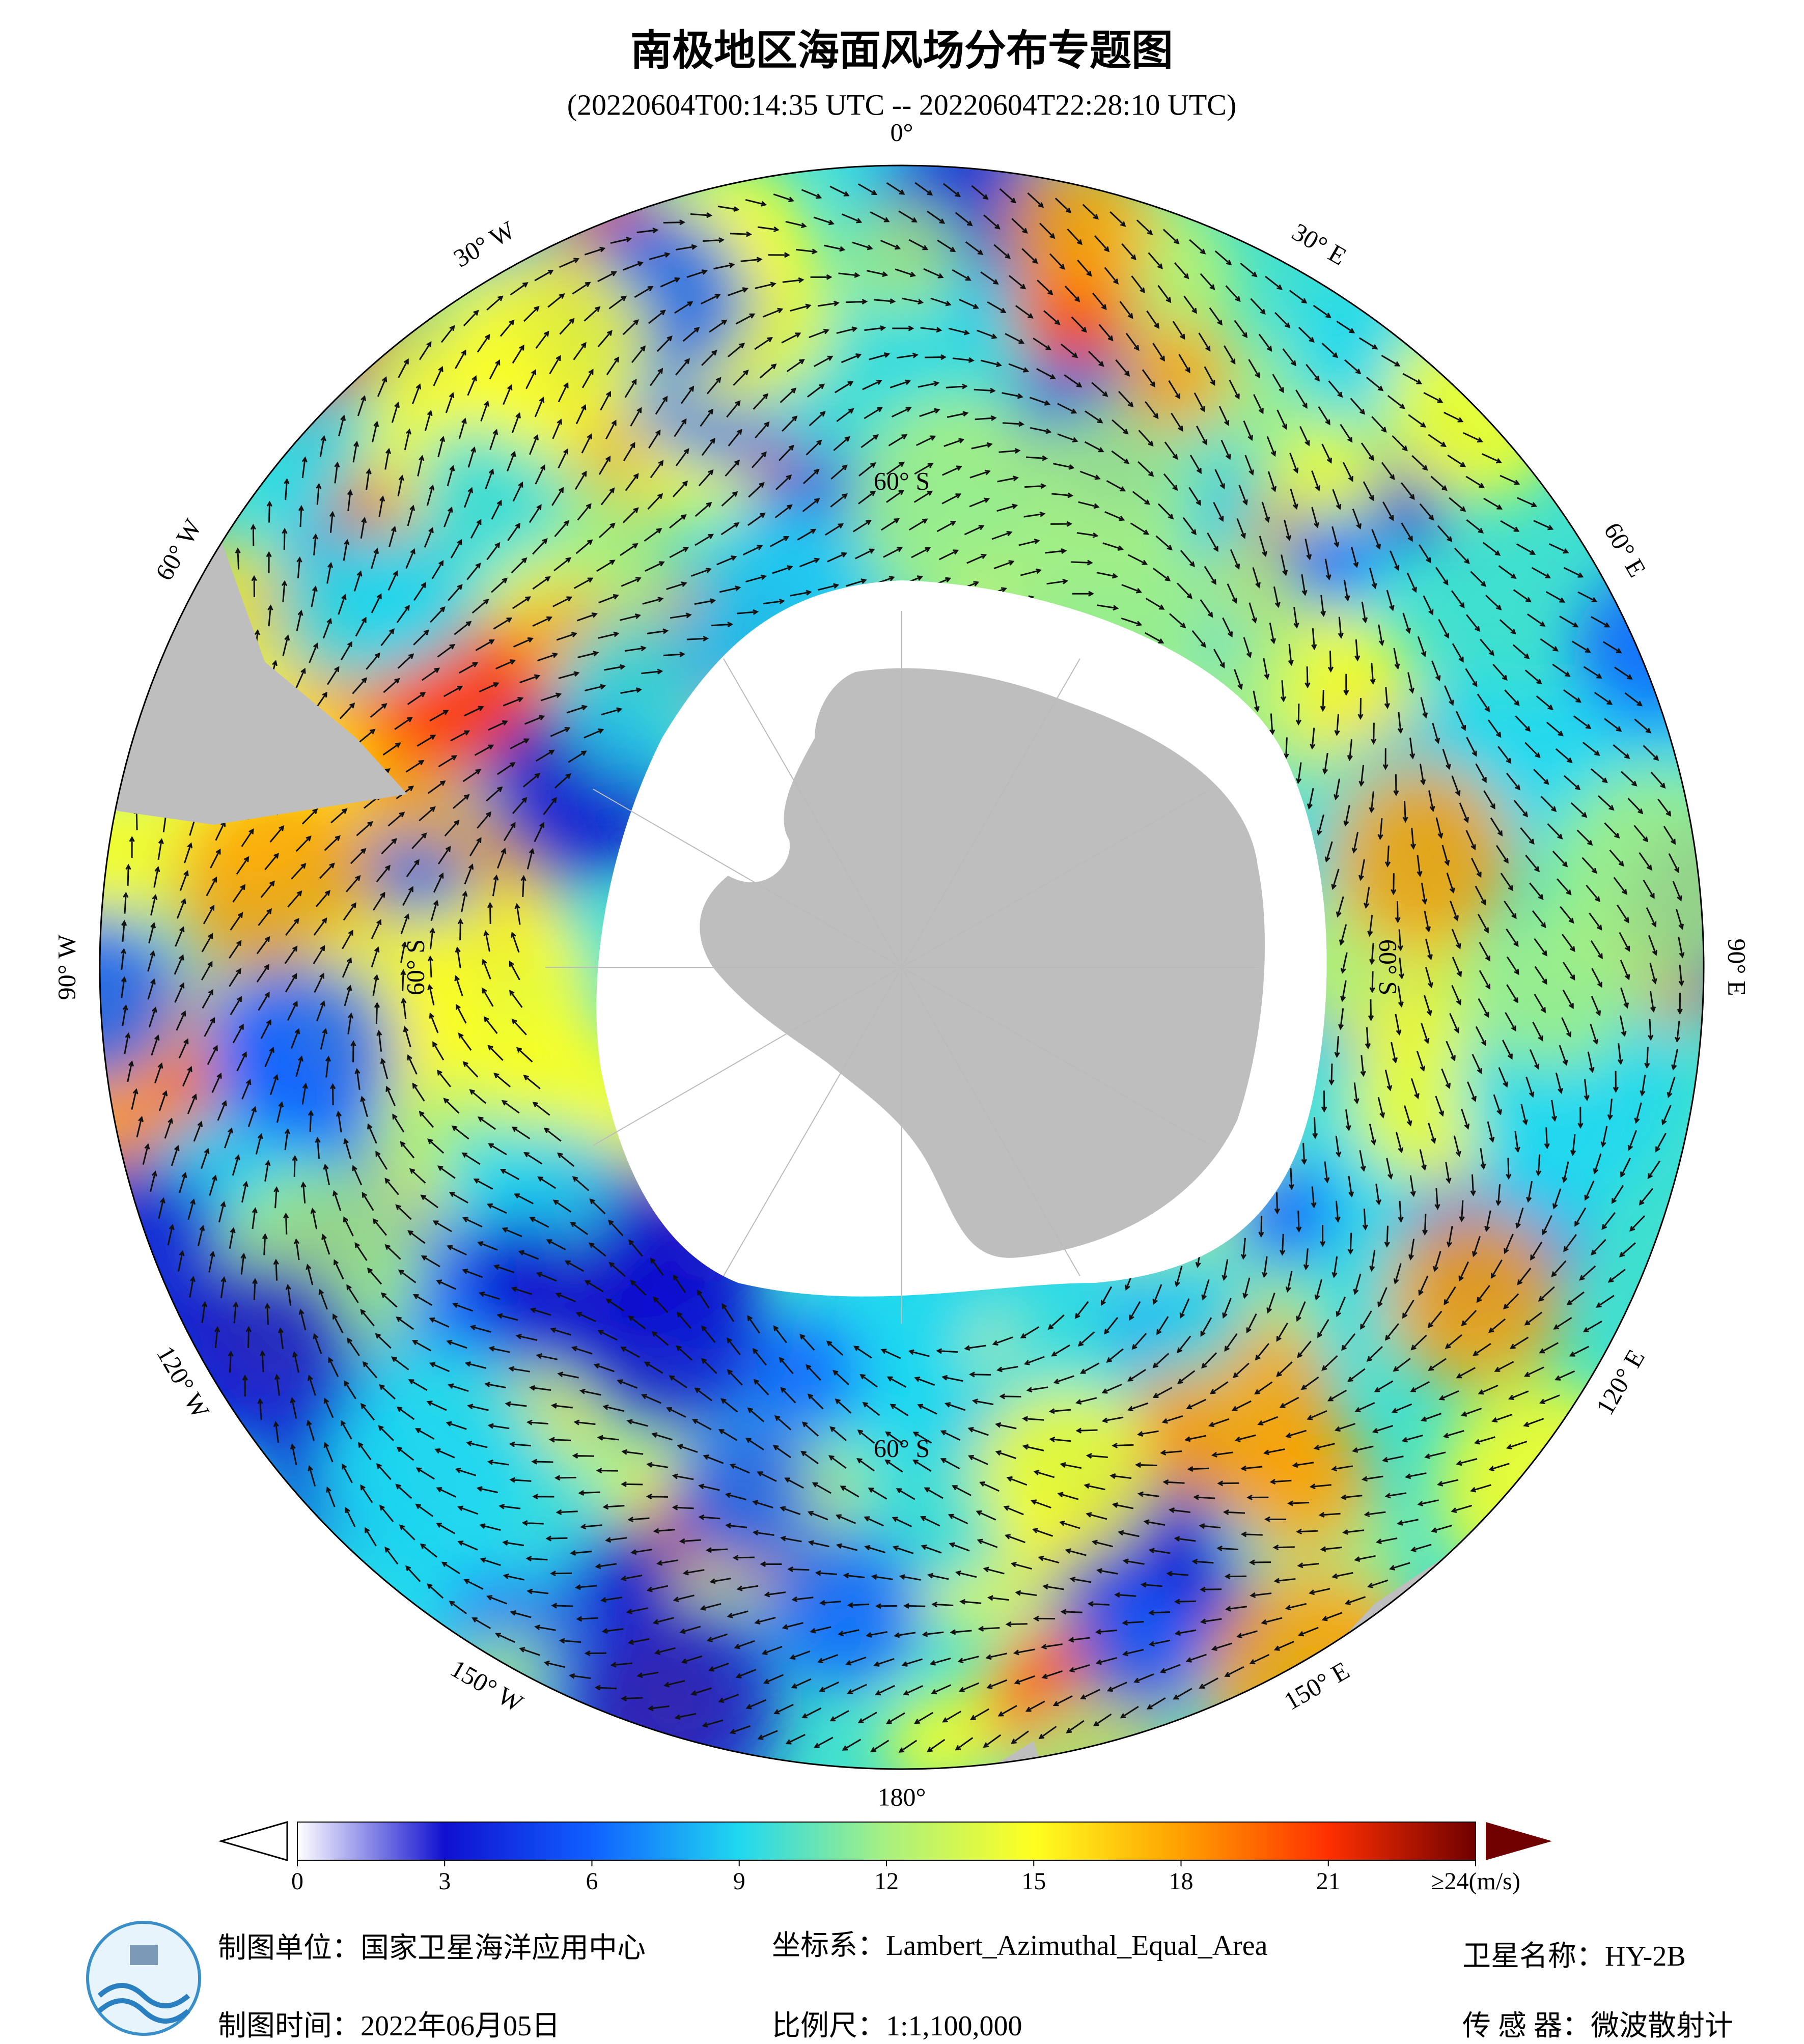 This screenshot has width=1804, height=2044. Describe the element at coordinates (1020, 1946) in the screenshot. I see `projection: 坐标系：Lambert_Azimuthal_Equal_Area` at that location.